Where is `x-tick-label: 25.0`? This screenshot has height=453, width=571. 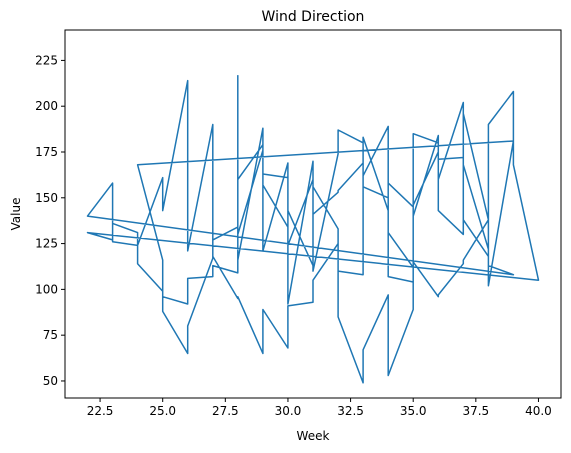
x-tick-label: 25.0 is located at coordinates (162, 411).